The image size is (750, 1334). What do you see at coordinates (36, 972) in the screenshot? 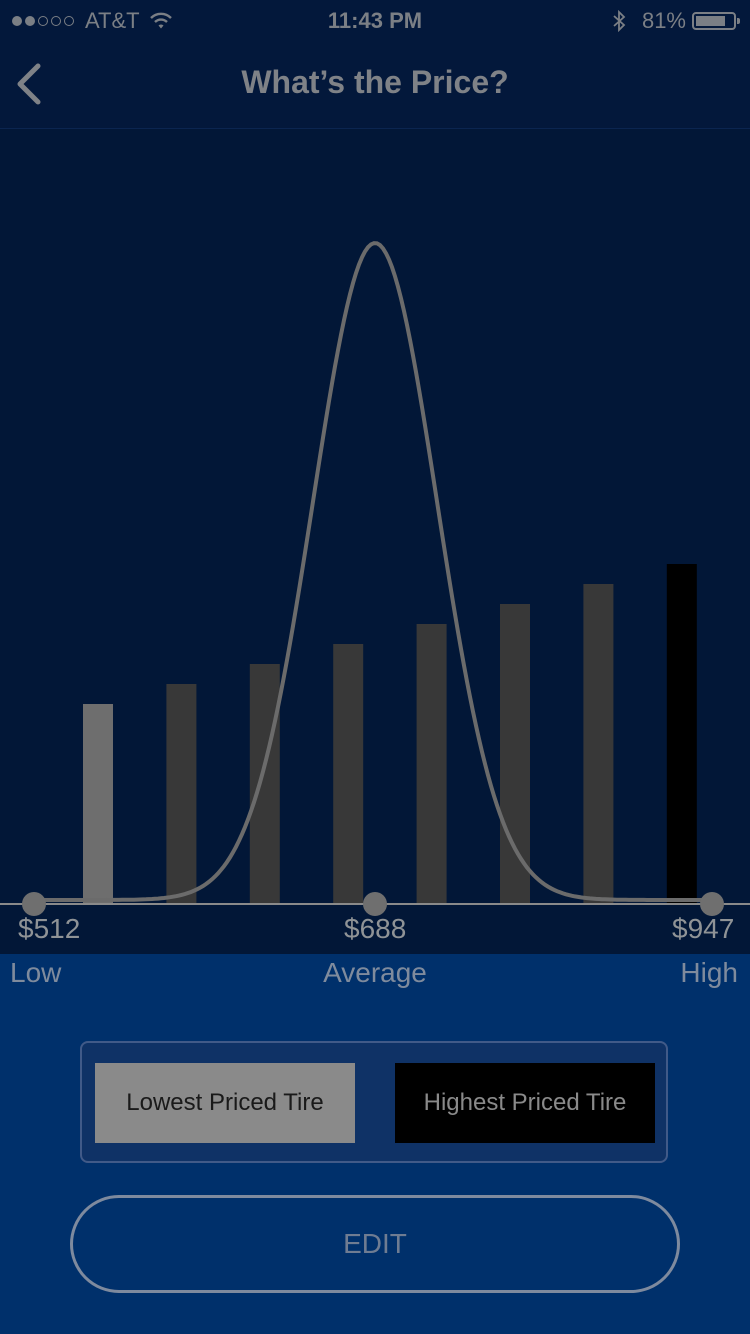
I see `low-label: Low` at bounding box center [36, 972].